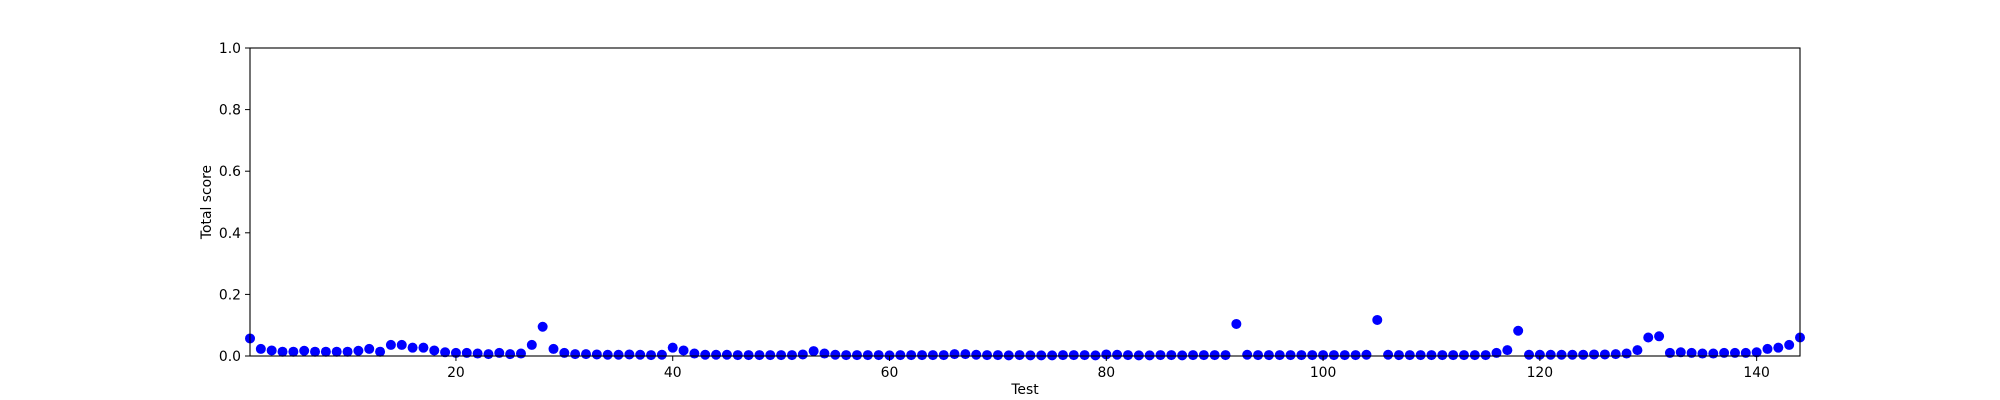  Describe the element at coordinates (230, 295) in the screenshot. I see `y-tick-label: 0.2` at that location.